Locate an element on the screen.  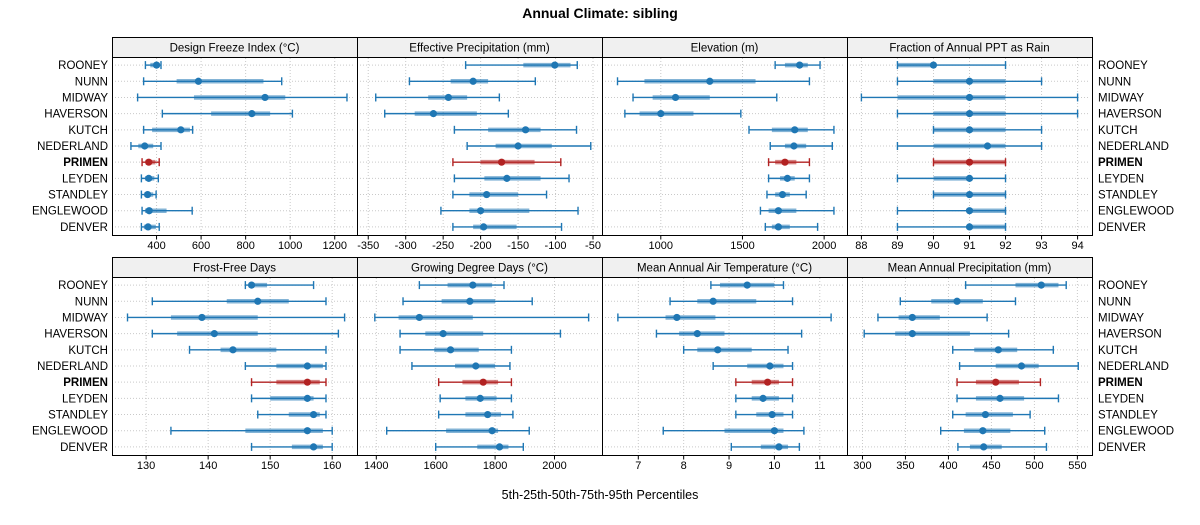
panel-title: Growing Degree Days (°C) is located at coordinates (479, 269).